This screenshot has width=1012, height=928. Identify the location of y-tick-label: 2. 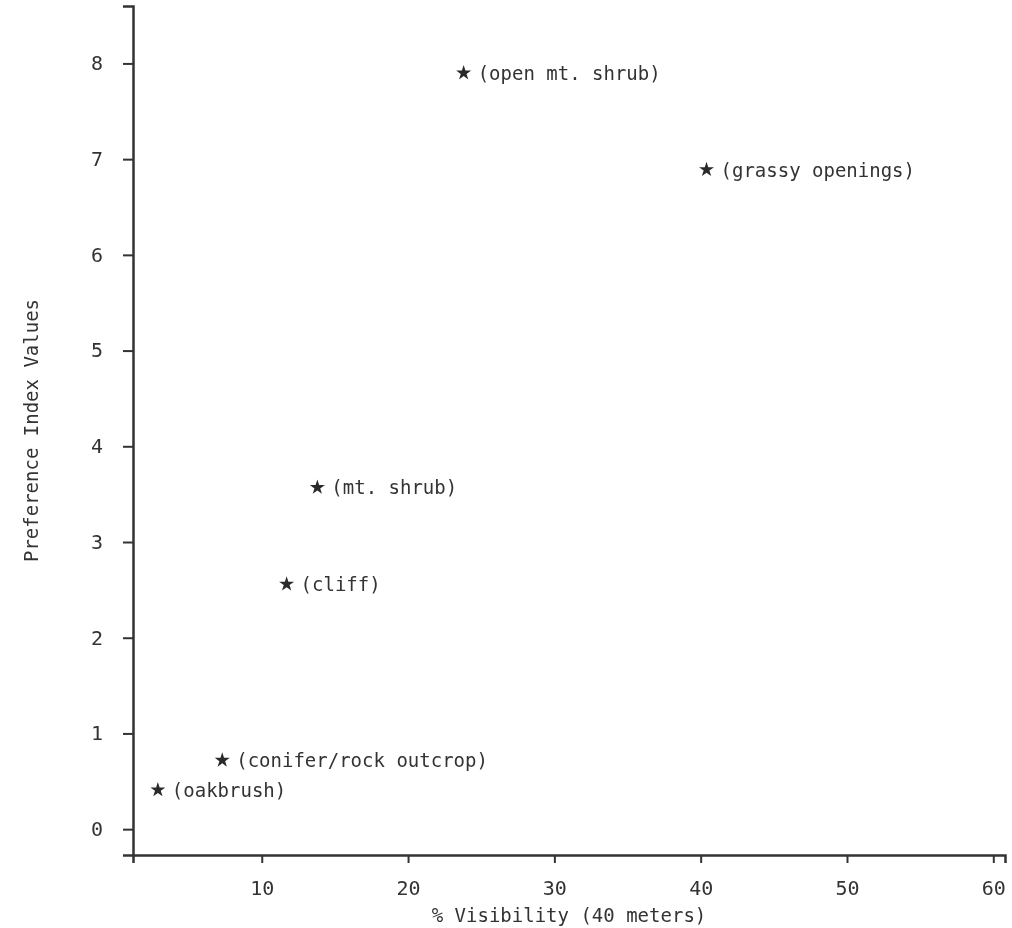
(96, 637).